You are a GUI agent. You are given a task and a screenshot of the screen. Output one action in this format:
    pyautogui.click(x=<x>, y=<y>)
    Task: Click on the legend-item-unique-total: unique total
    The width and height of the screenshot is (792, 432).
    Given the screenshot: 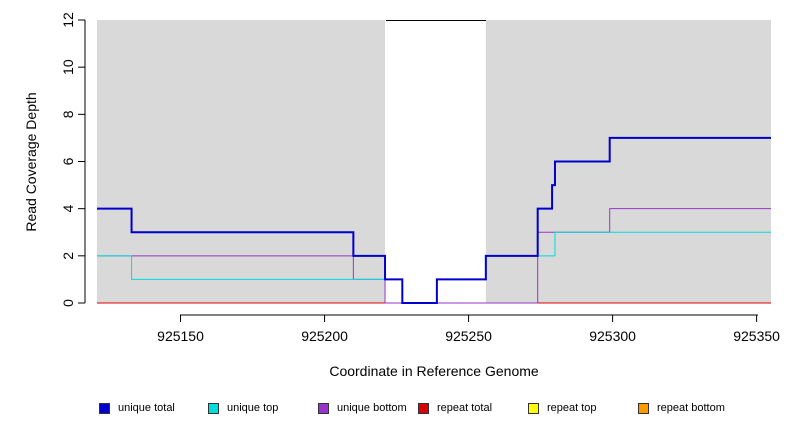 What is the action you would take?
    pyautogui.click(x=137, y=408)
    